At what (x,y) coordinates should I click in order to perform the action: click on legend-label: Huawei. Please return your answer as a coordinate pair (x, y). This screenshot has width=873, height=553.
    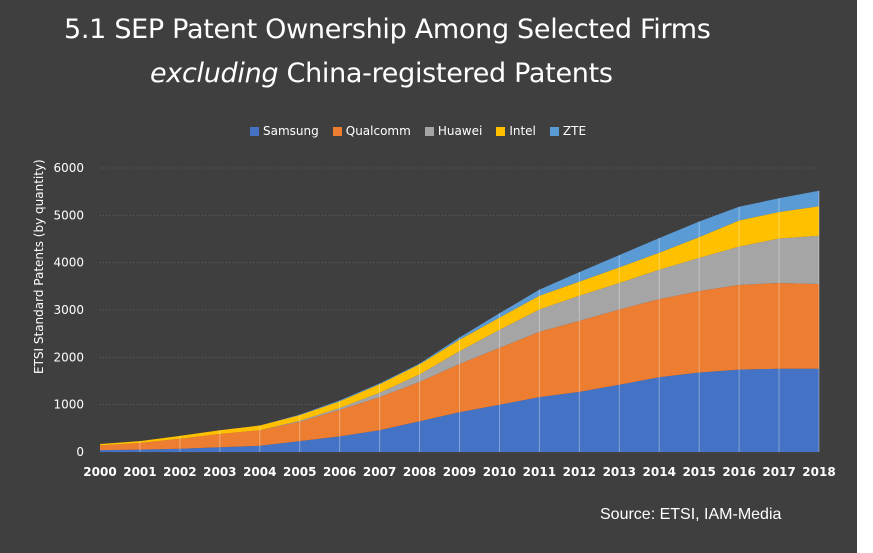
    Looking at the image, I should click on (460, 131).